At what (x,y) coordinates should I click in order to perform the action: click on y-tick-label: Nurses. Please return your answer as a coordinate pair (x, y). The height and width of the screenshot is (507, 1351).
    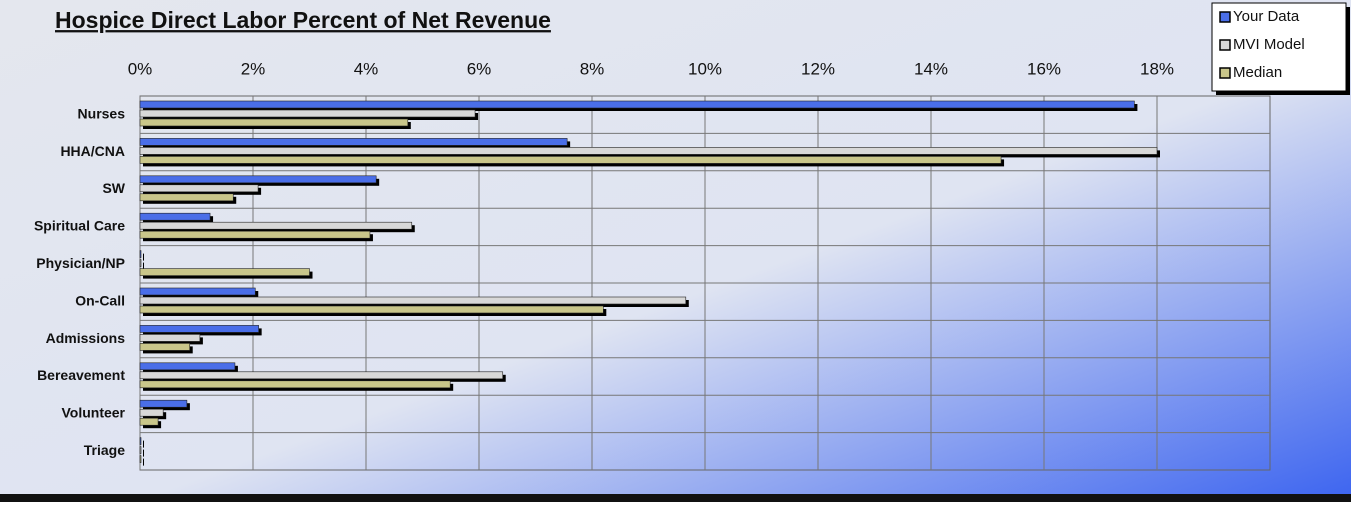
    Looking at the image, I should click on (102, 113).